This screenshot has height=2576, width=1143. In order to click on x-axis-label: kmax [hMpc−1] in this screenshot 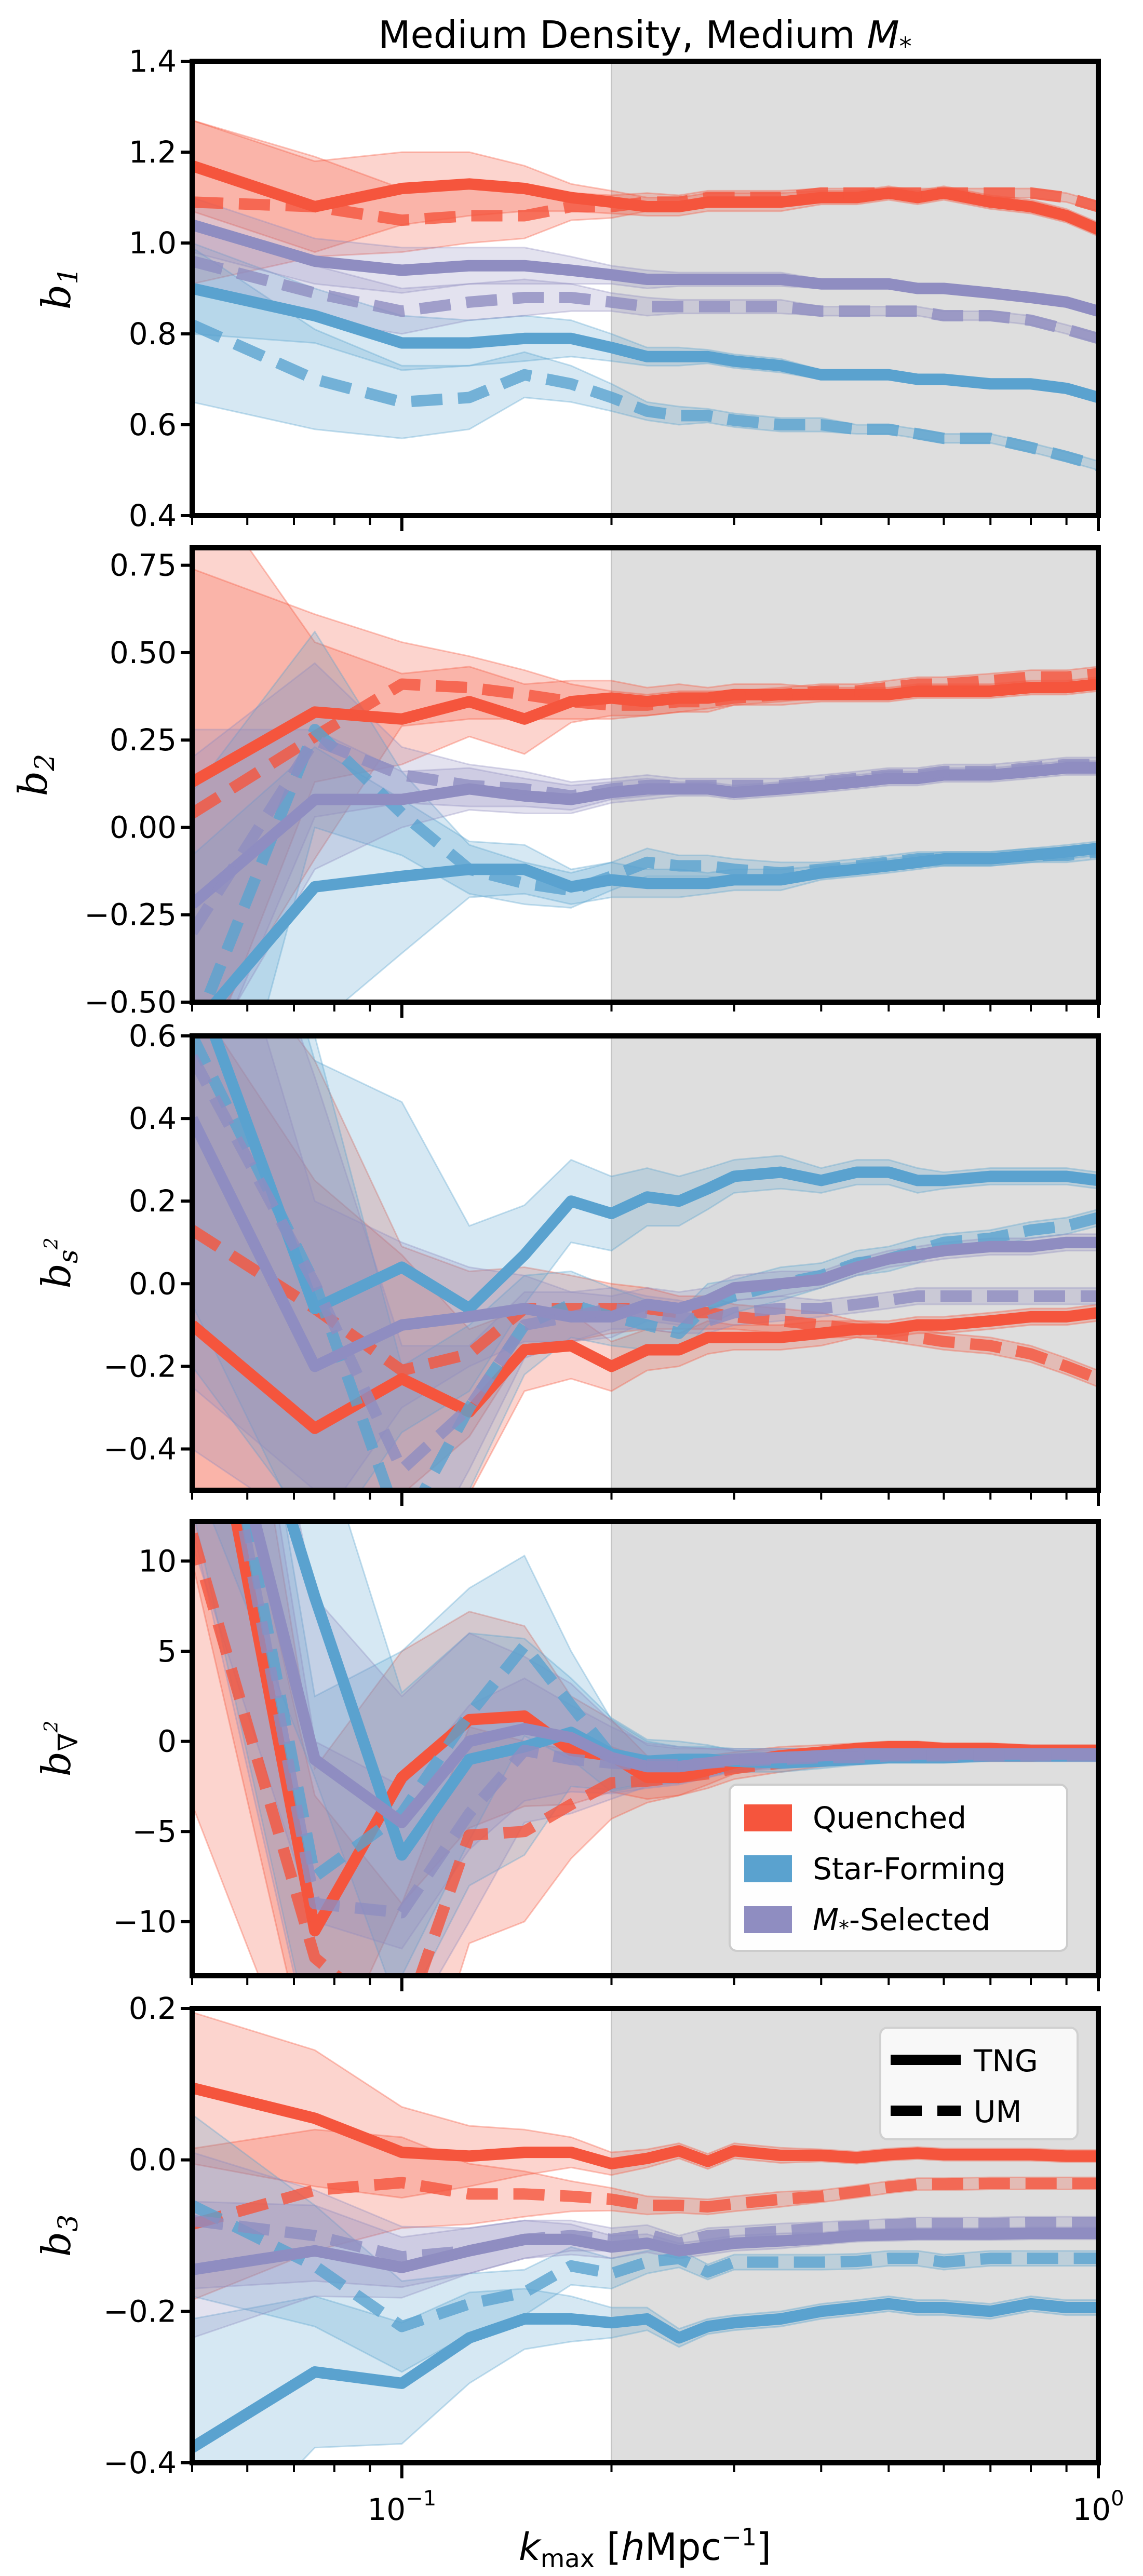, I will do `click(645, 2548)`.